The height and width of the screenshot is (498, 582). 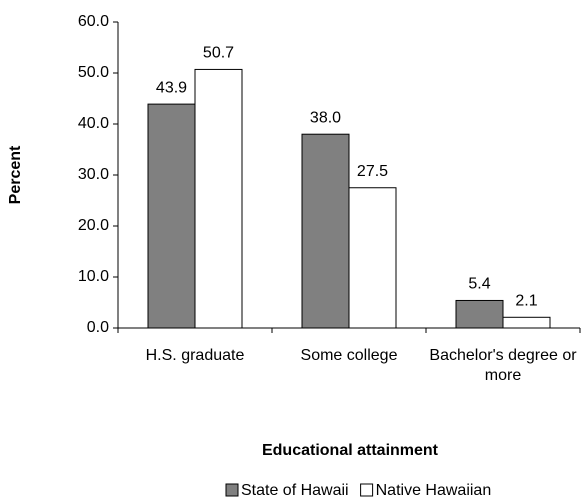 I want to click on data-label: 27.5, so click(x=372, y=171).